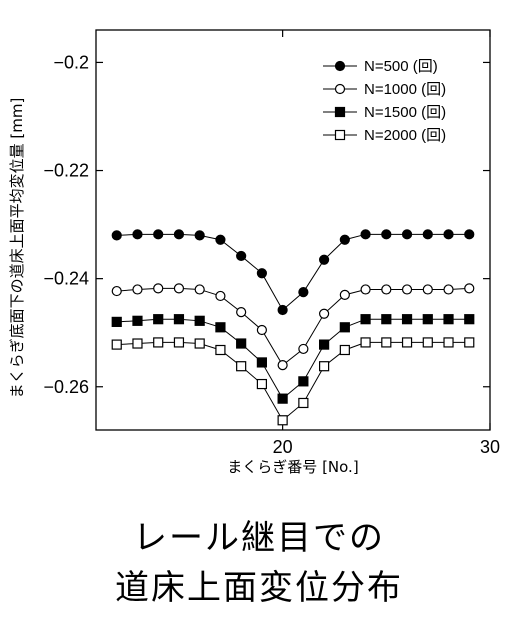 The width and height of the screenshot is (518, 633). Describe the element at coordinates (283, 447) in the screenshot. I see `x-tick-label: 20` at that location.